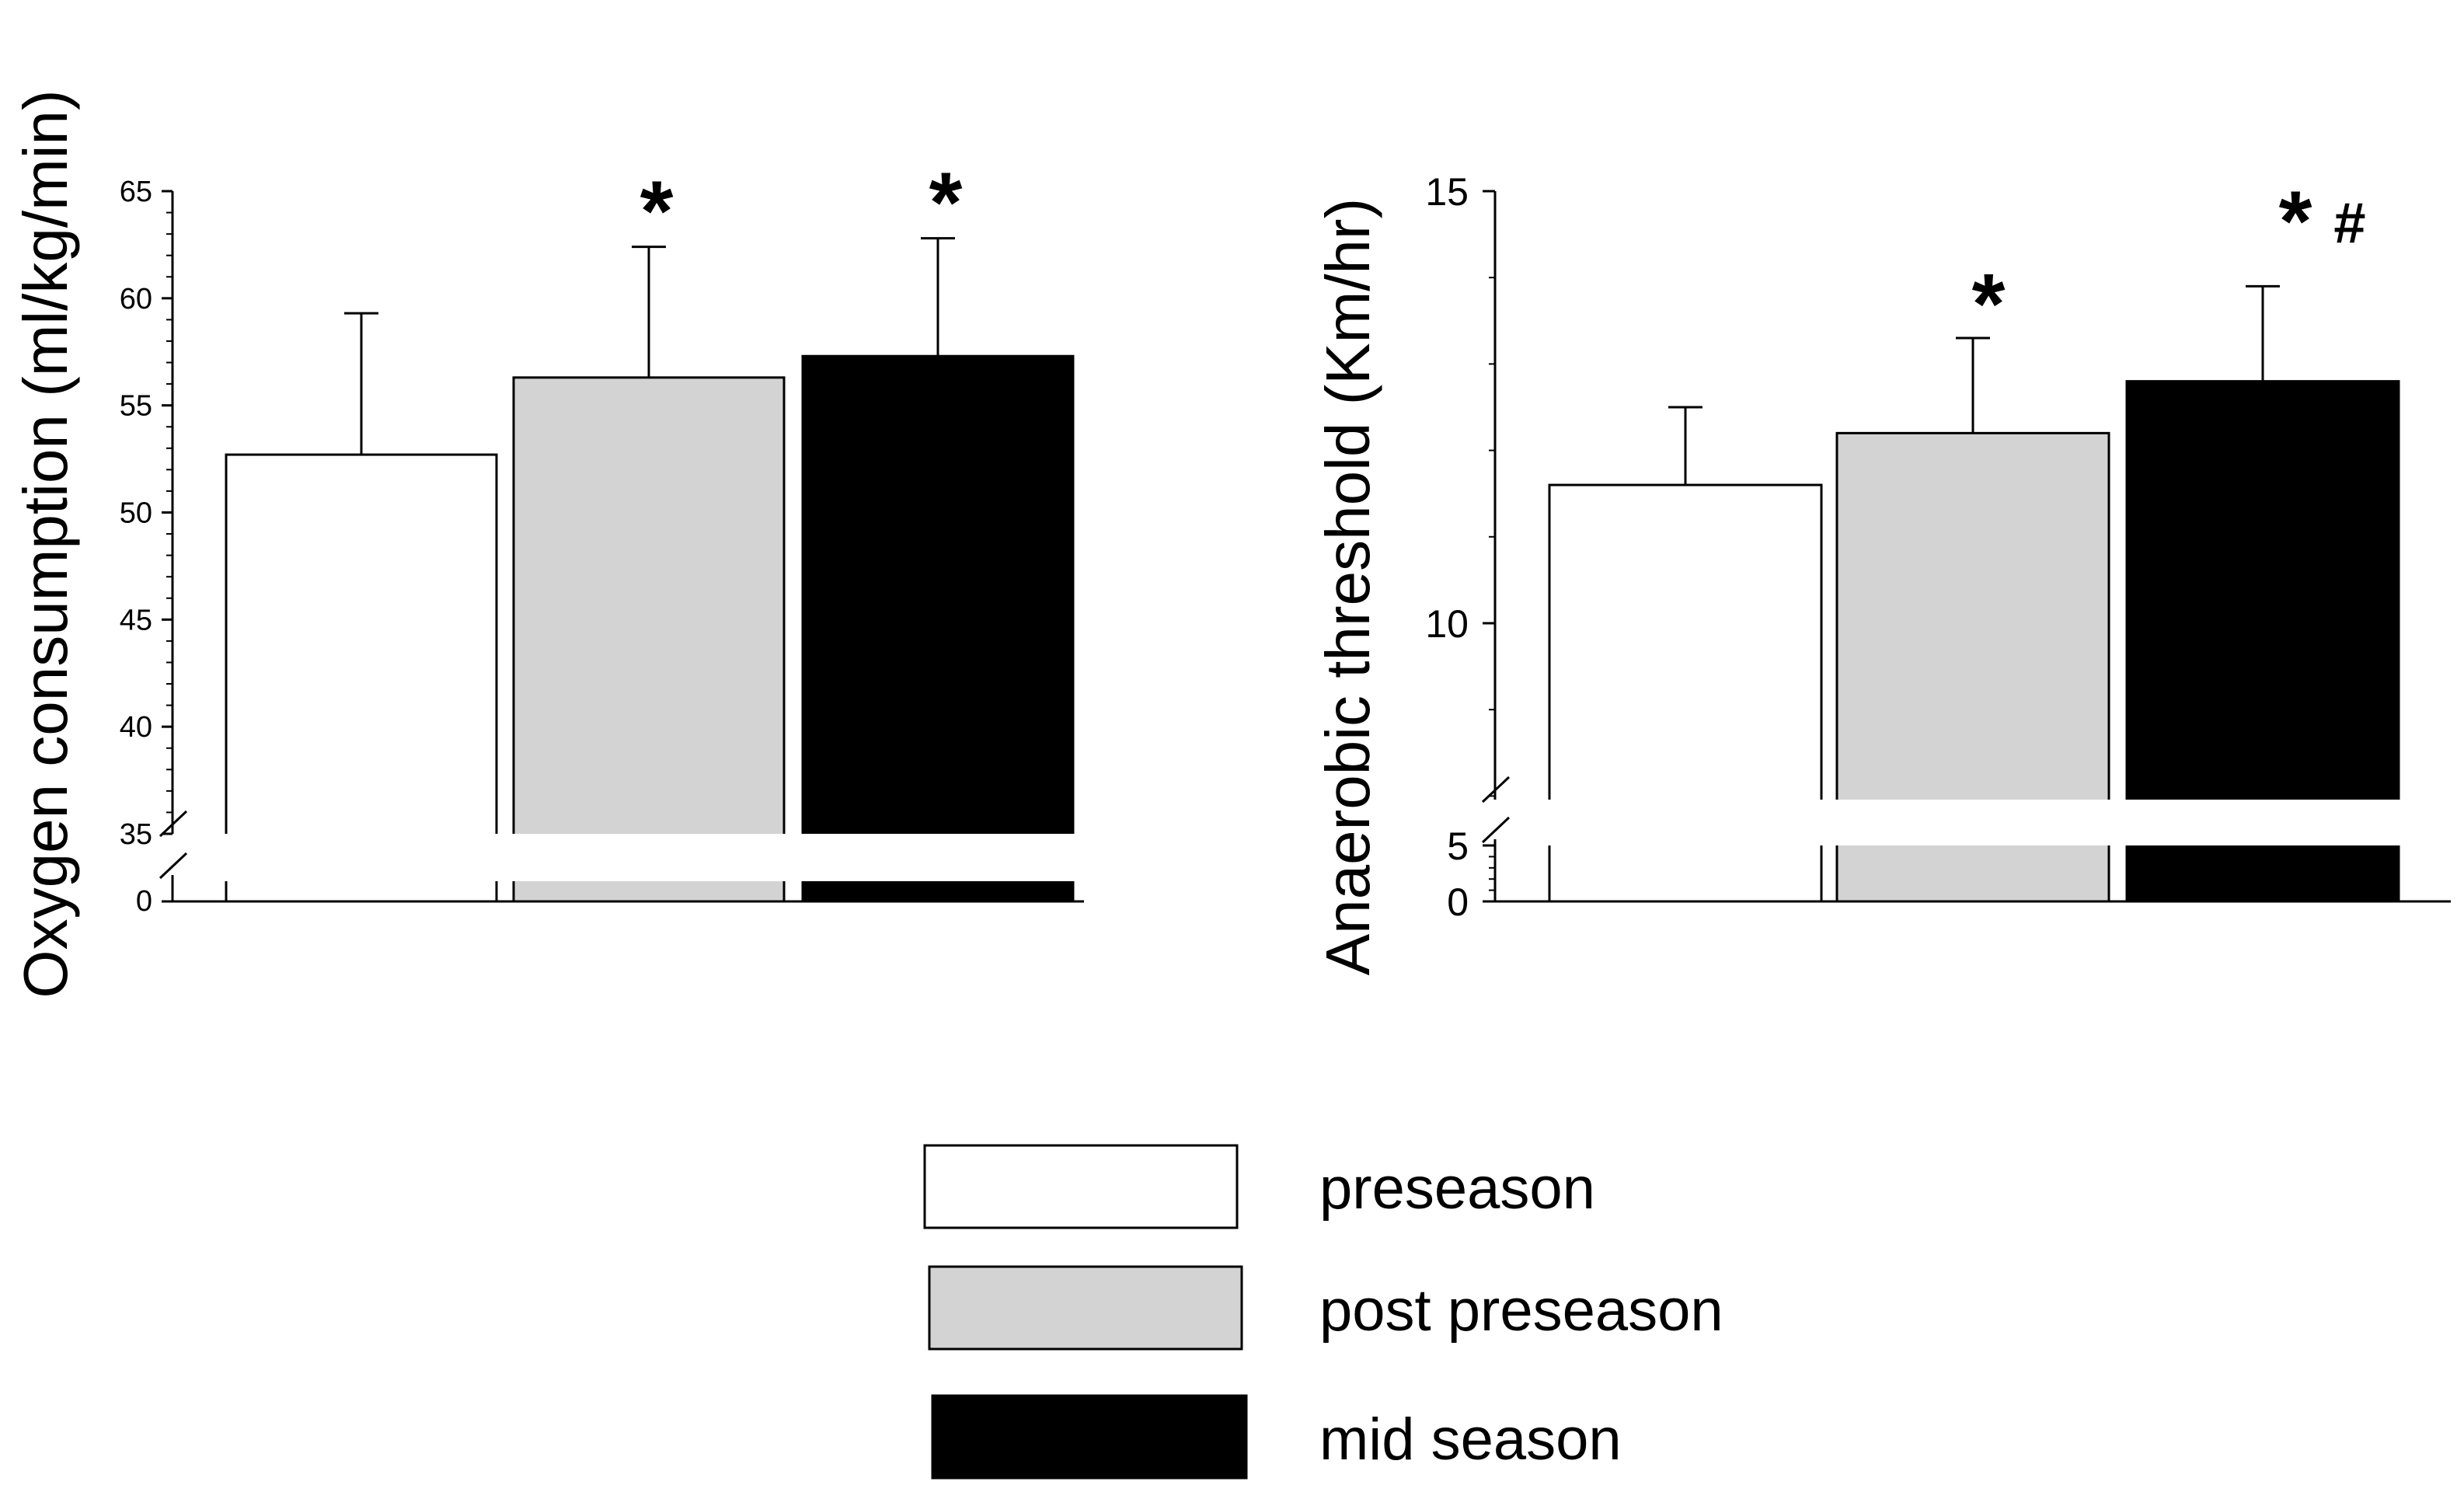  What do you see at coordinates (1447, 192) in the screenshot?
I see `y-tick-label: 15` at bounding box center [1447, 192].